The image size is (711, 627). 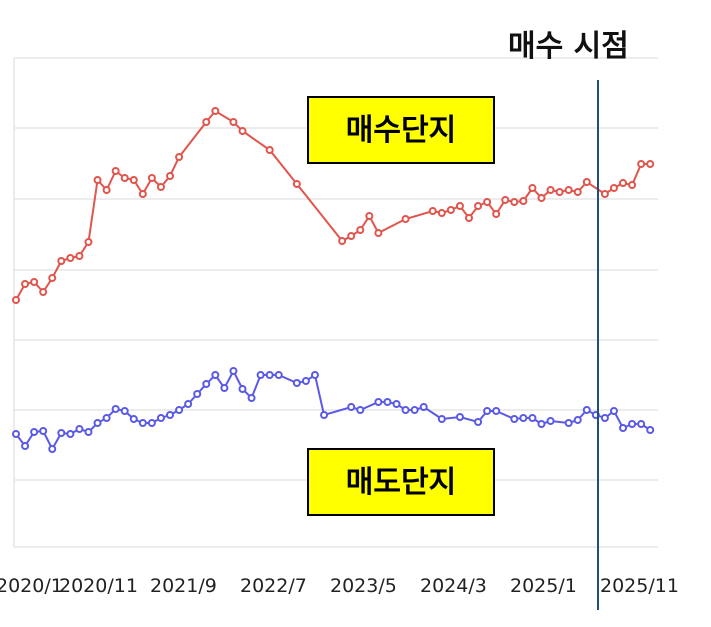 What do you see at coordinates (31, 586) in the screenshot?
I see `x-tick-label: 2020/1` at bounding box center [31, 586].